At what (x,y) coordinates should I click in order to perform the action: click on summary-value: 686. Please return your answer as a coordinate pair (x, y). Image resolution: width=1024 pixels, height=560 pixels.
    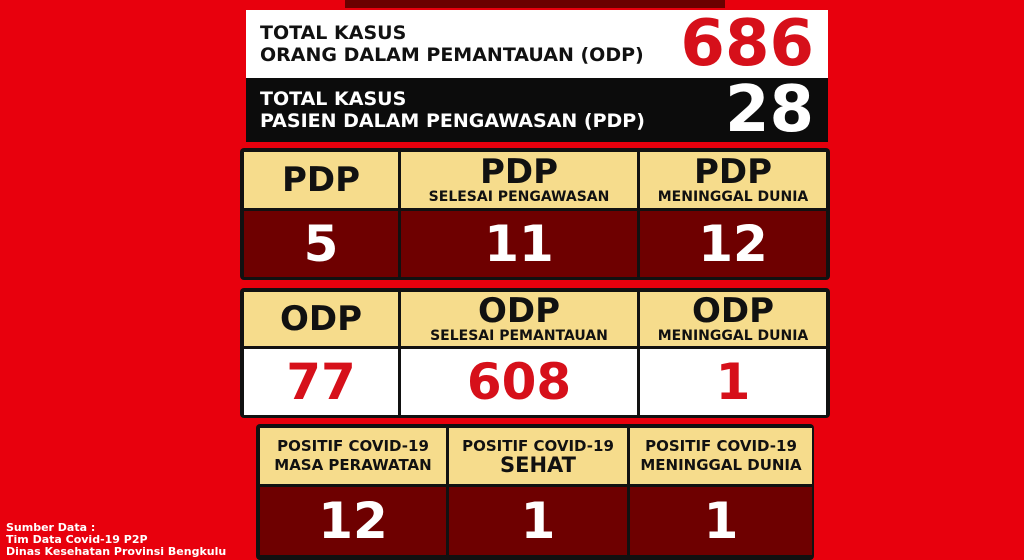
    Looking at the image, I should click on (747, 44).